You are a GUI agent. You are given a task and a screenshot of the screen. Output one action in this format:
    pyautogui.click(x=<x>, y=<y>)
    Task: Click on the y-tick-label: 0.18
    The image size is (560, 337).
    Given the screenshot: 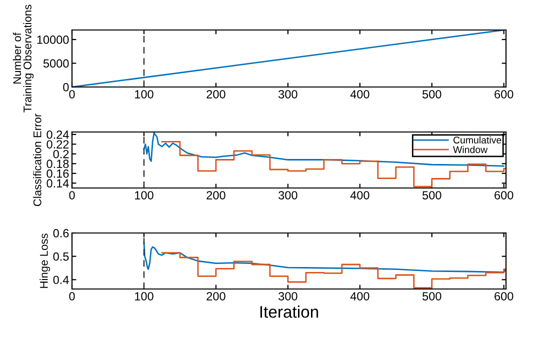 What is the action you would take?
    pyautogui.click(x=57, y=164)
    